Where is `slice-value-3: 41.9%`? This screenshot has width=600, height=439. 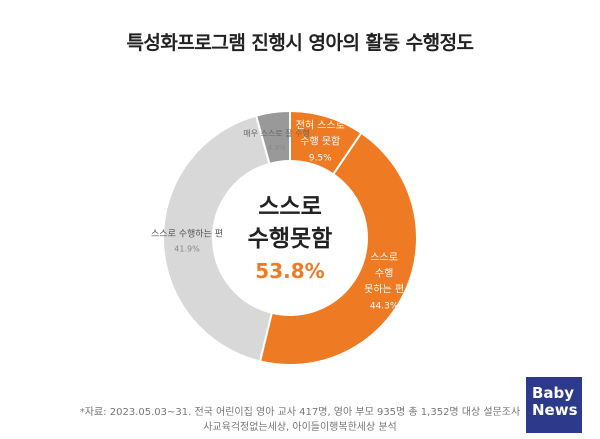
slice-value-3: 41.9% is located at coordinates (187, 249).